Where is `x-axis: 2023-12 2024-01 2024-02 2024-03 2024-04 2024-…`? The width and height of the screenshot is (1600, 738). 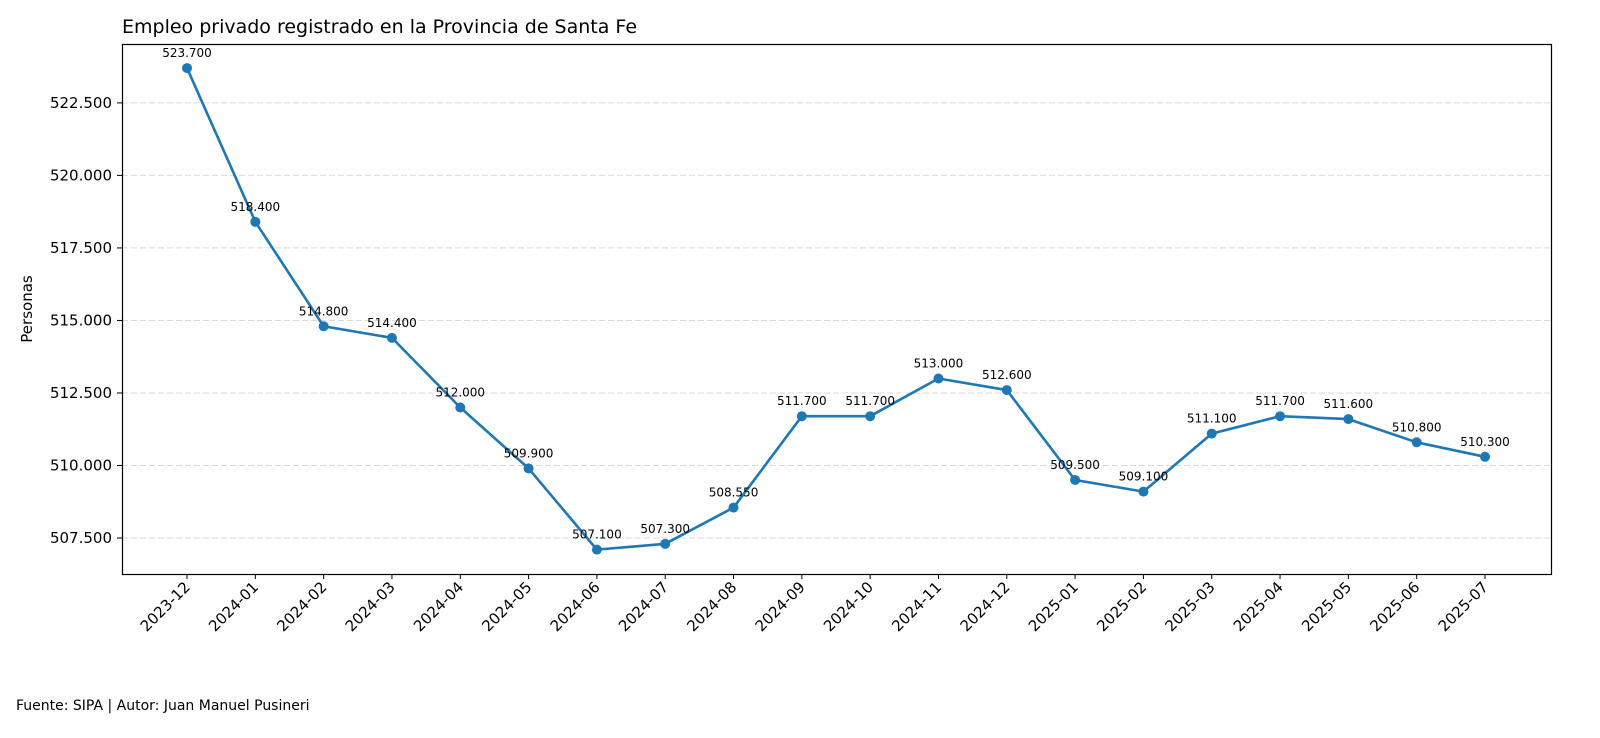
x-axis: 2023-12 2024-01 2024-02 2024-03 2024-04 2024-… is located at coordinates (814, 604).